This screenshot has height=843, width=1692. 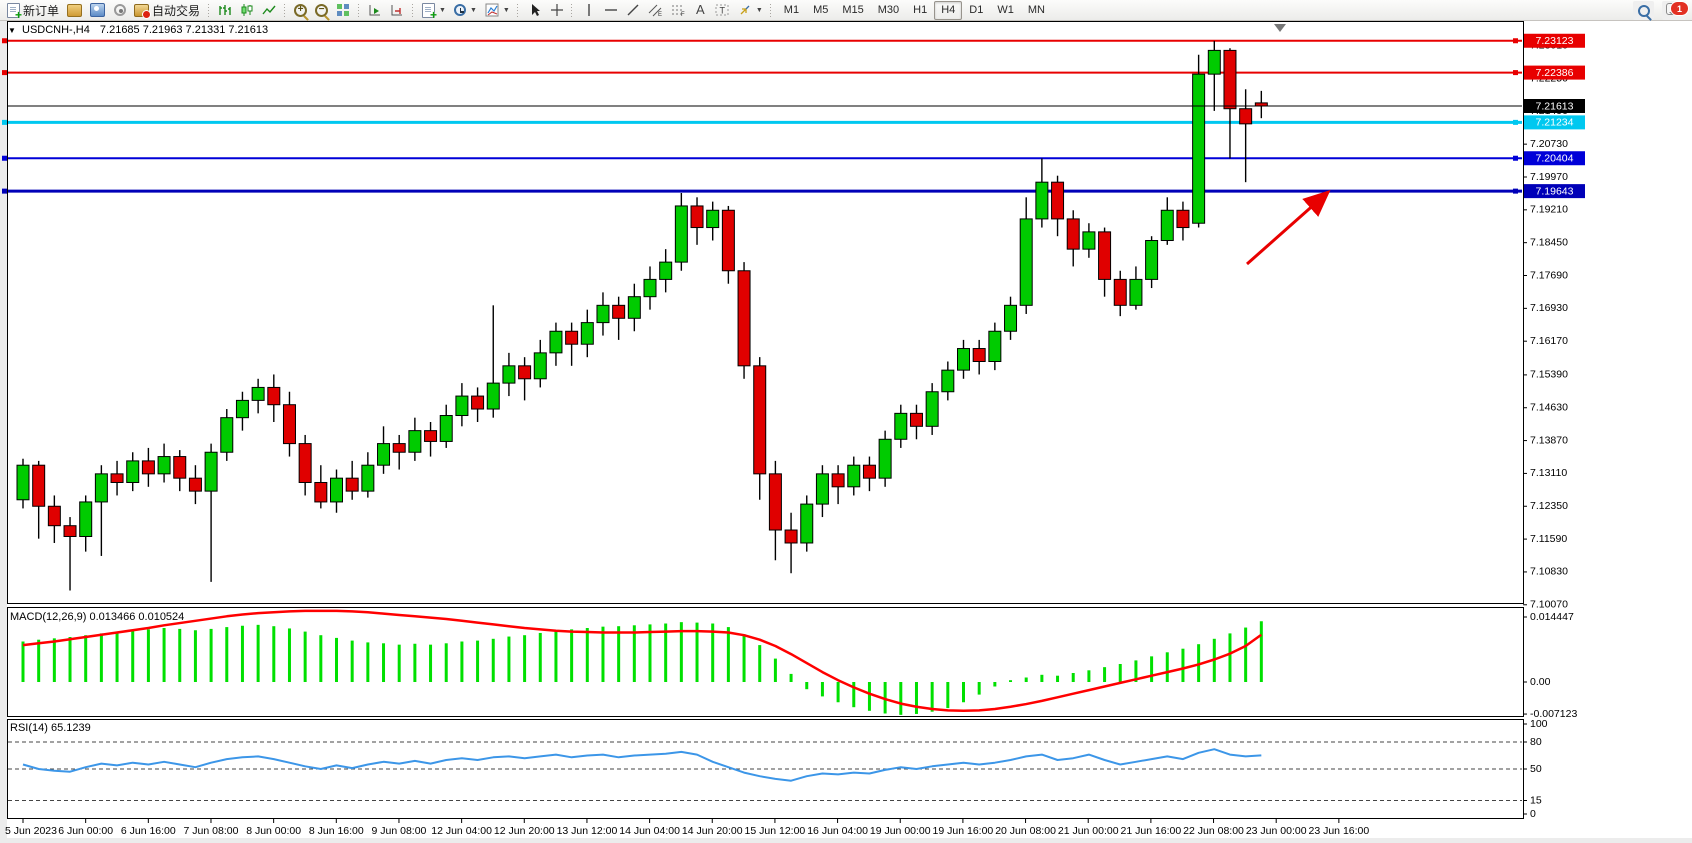 I want to click on zoom-out-icon: −, so click(x=321, y=10).